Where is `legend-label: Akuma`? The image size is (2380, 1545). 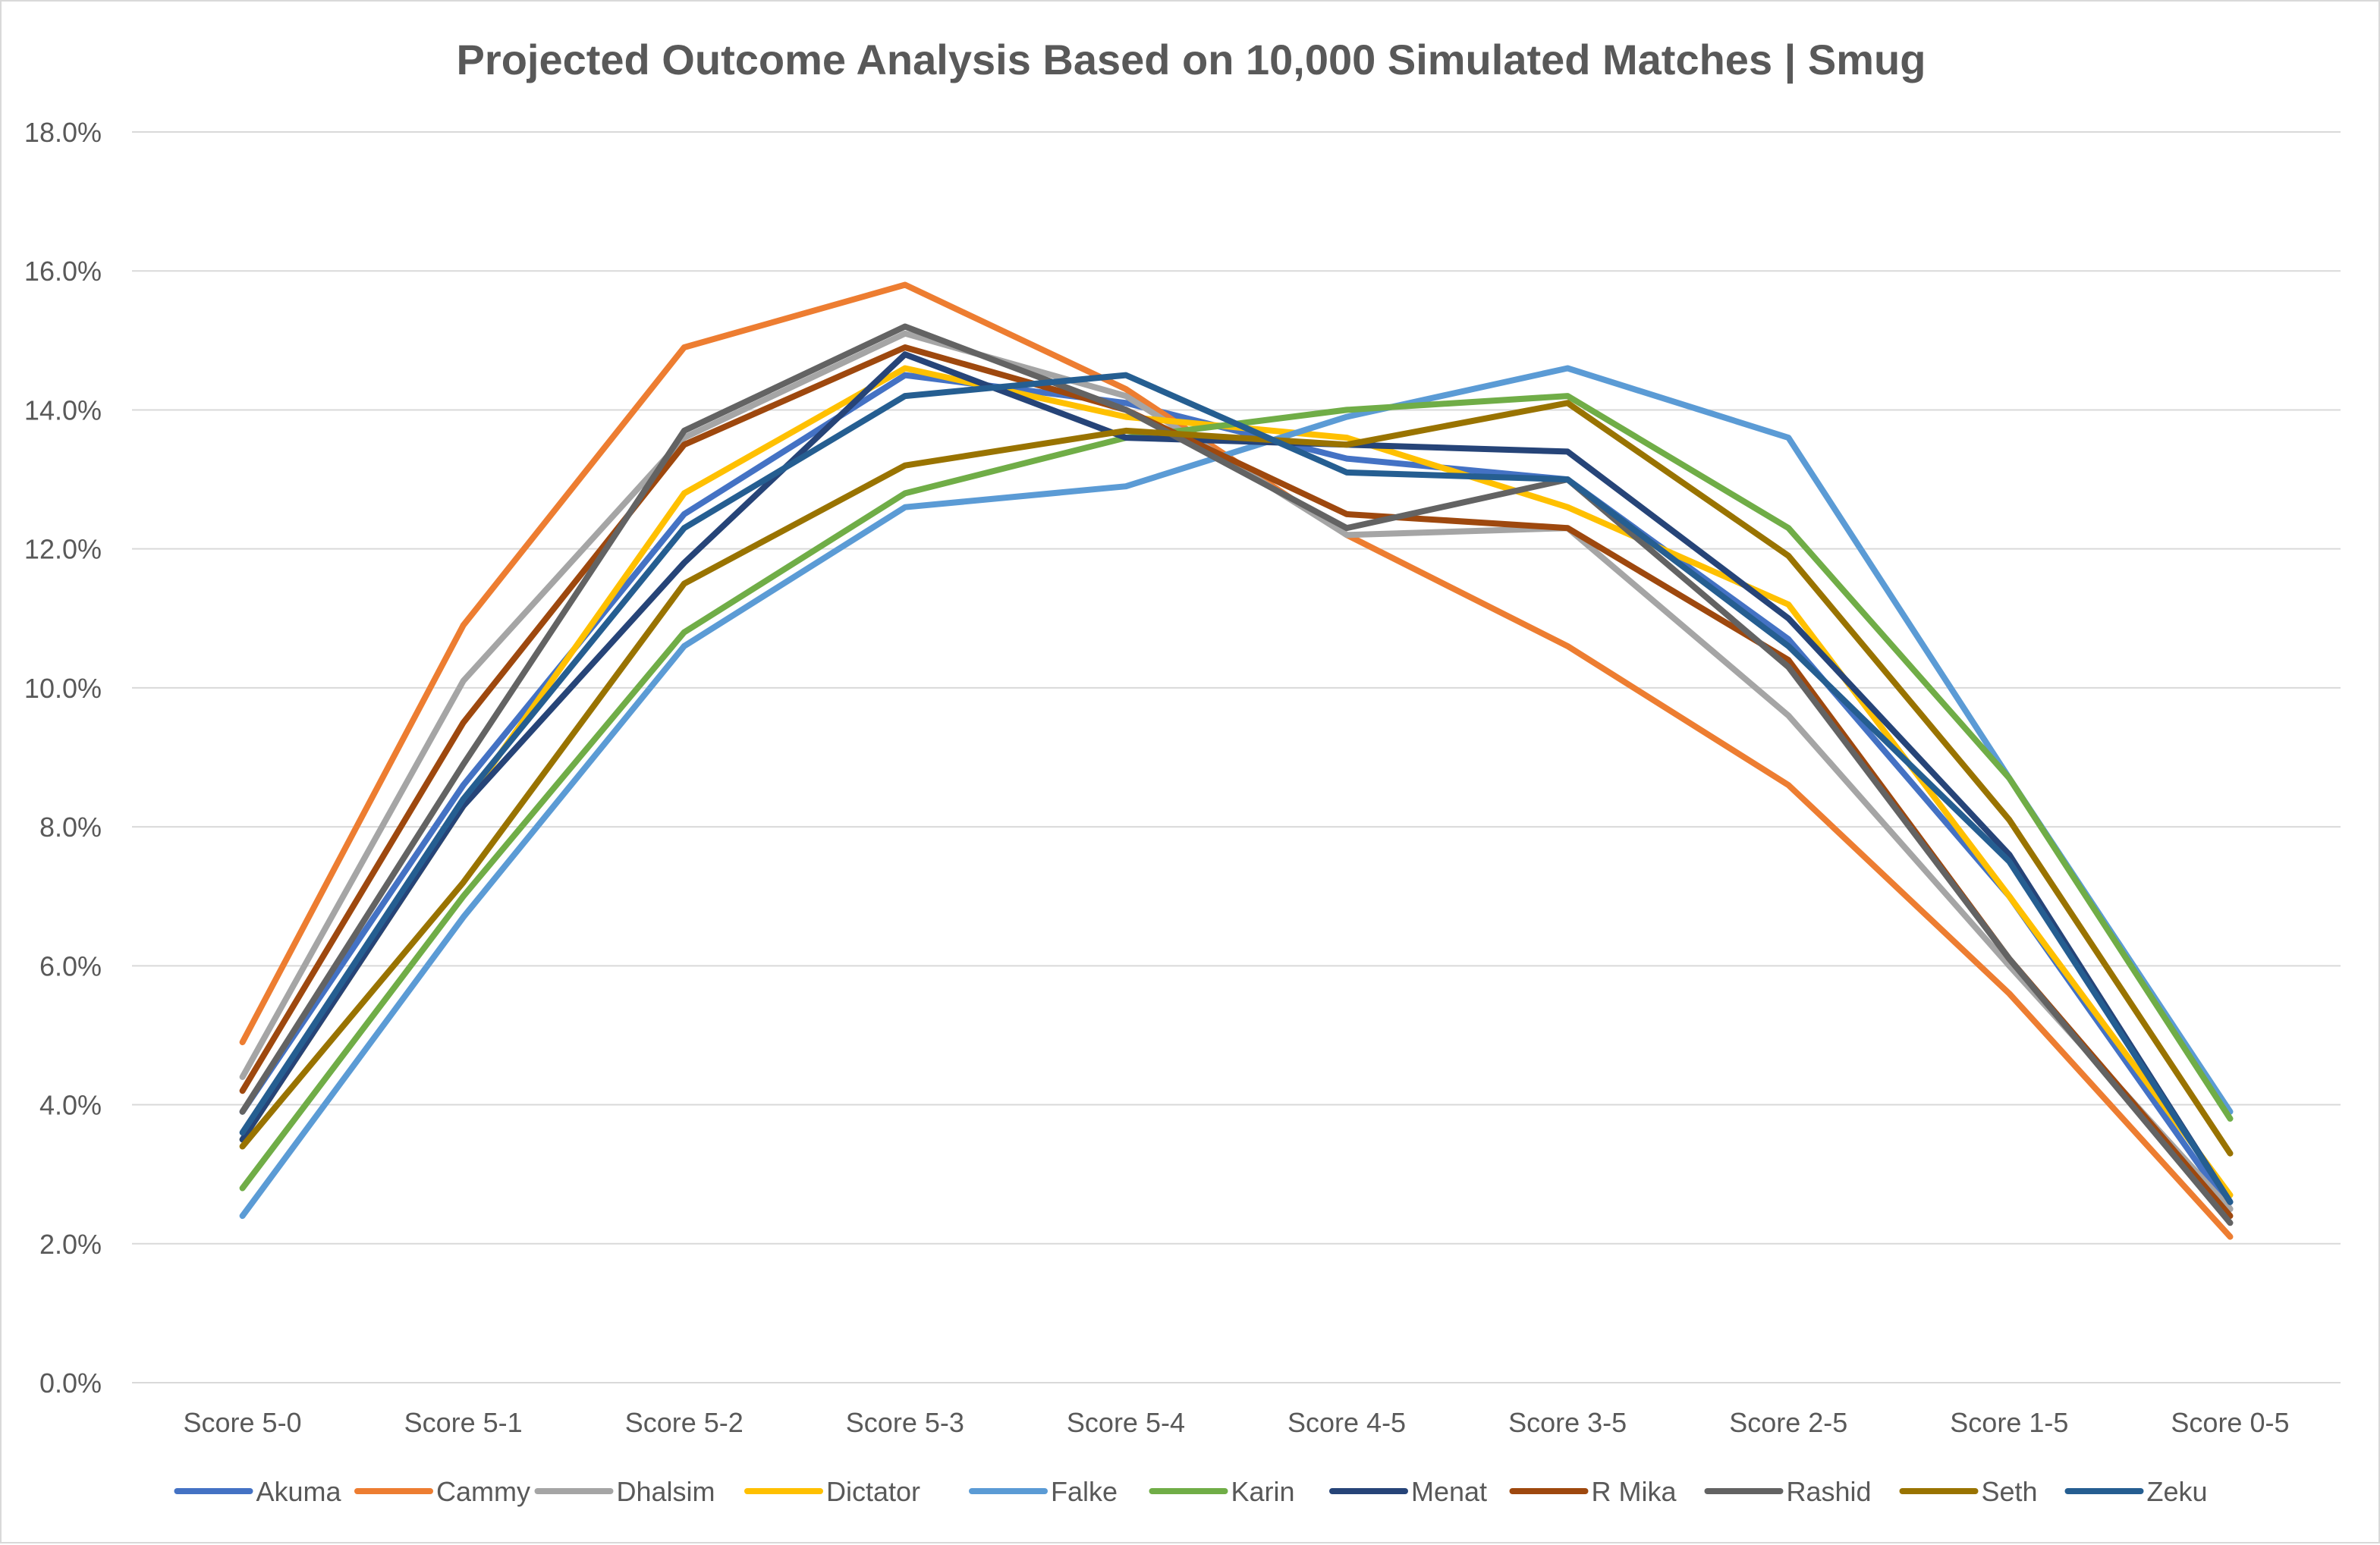
legend-label: Akuma is located at coordinates (299, 1491).